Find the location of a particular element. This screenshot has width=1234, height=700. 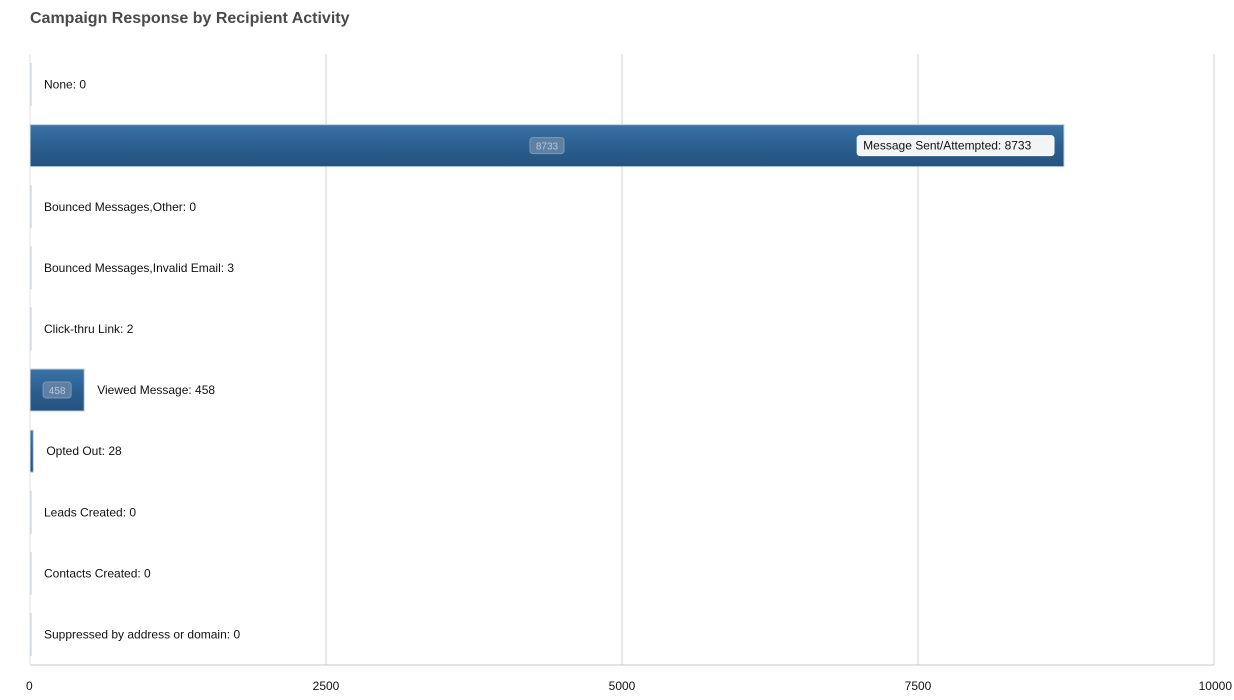

x-tick-label: 5000 is located at coordinates (622, 686).